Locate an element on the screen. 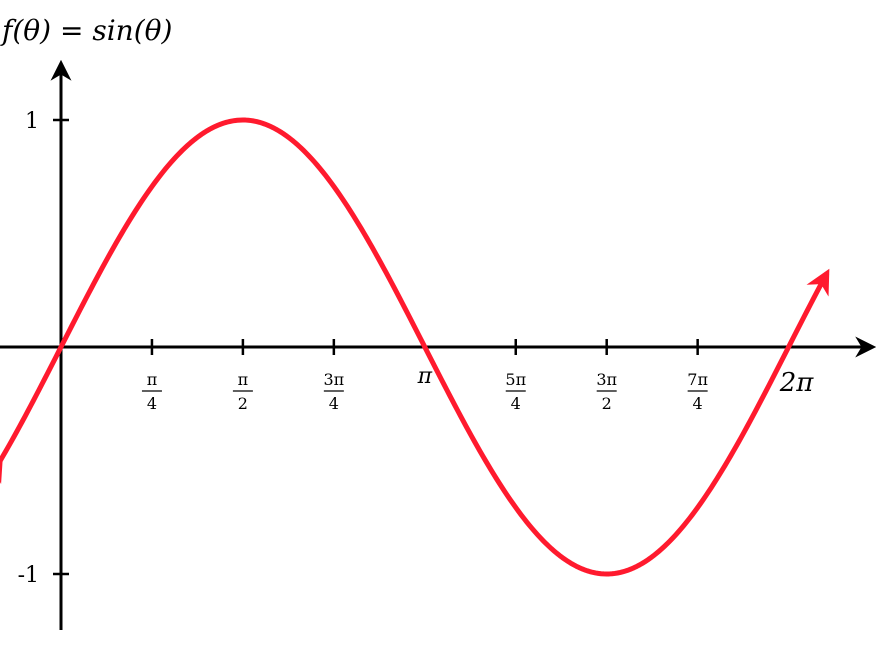  y-tick-label: -1 is located at coordinates (28, 575).